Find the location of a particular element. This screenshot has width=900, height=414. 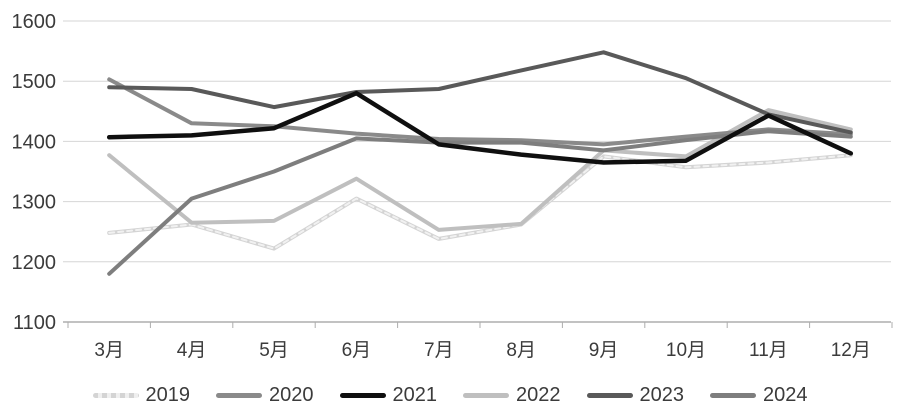

x-axis-label: 9月 is located at coordinates (604, 350).